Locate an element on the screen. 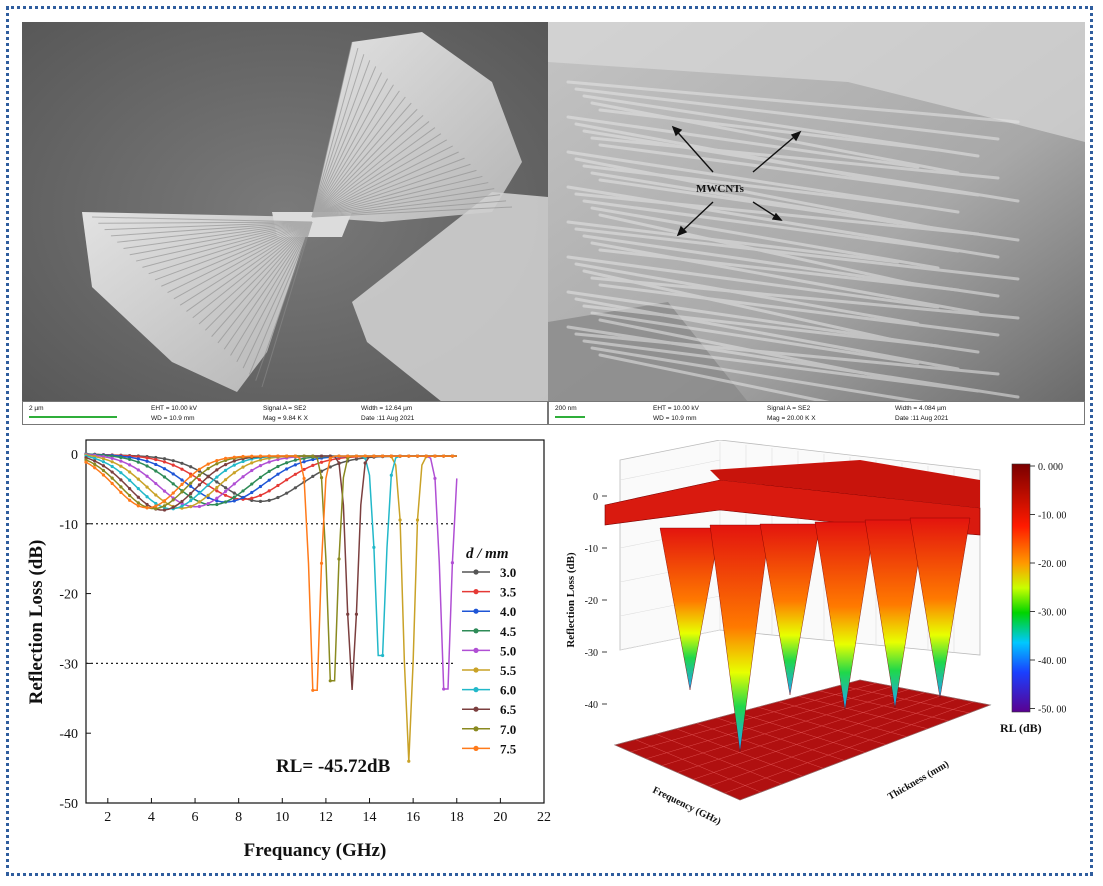 Image resolution: width=1103 pixels, height=886 pixels. wd-label: WD = 10.9 mm is located at coordinates (675, 418).